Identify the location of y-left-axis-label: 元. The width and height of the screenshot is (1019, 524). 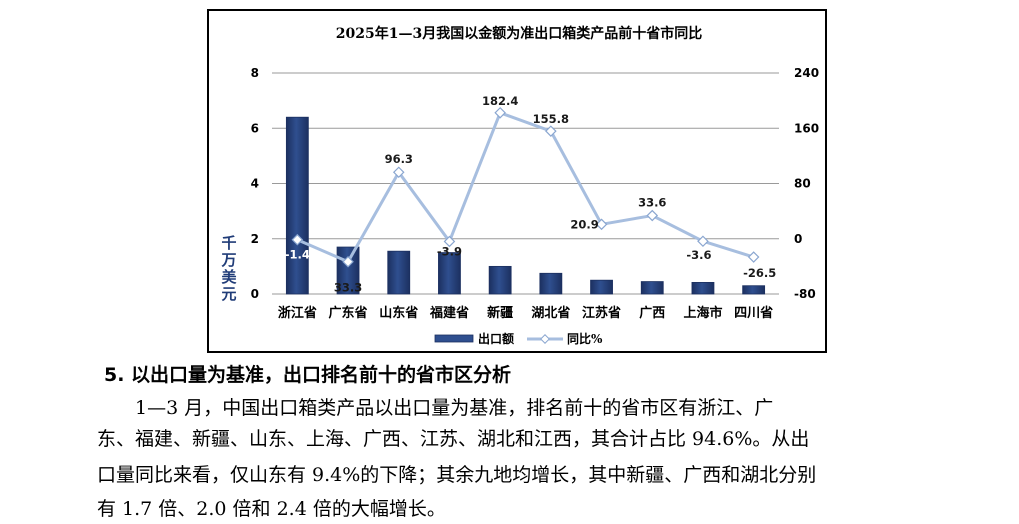
(228, 294).